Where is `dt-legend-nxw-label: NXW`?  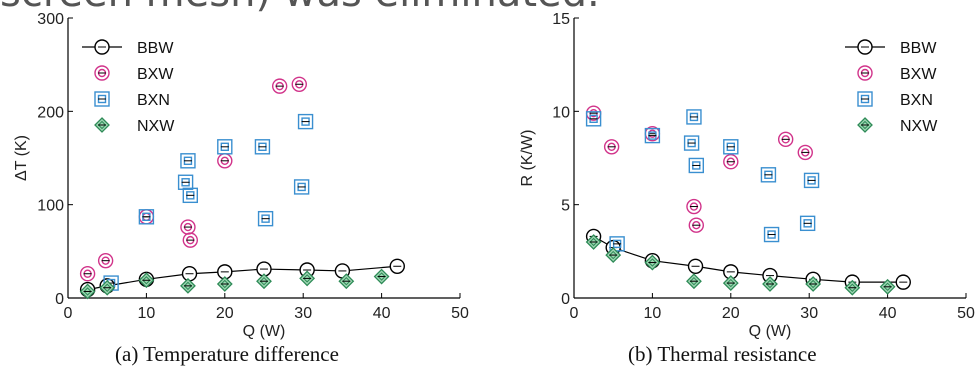 dt-legend-nxw-label: NXW is located at coordinates (156, 126).